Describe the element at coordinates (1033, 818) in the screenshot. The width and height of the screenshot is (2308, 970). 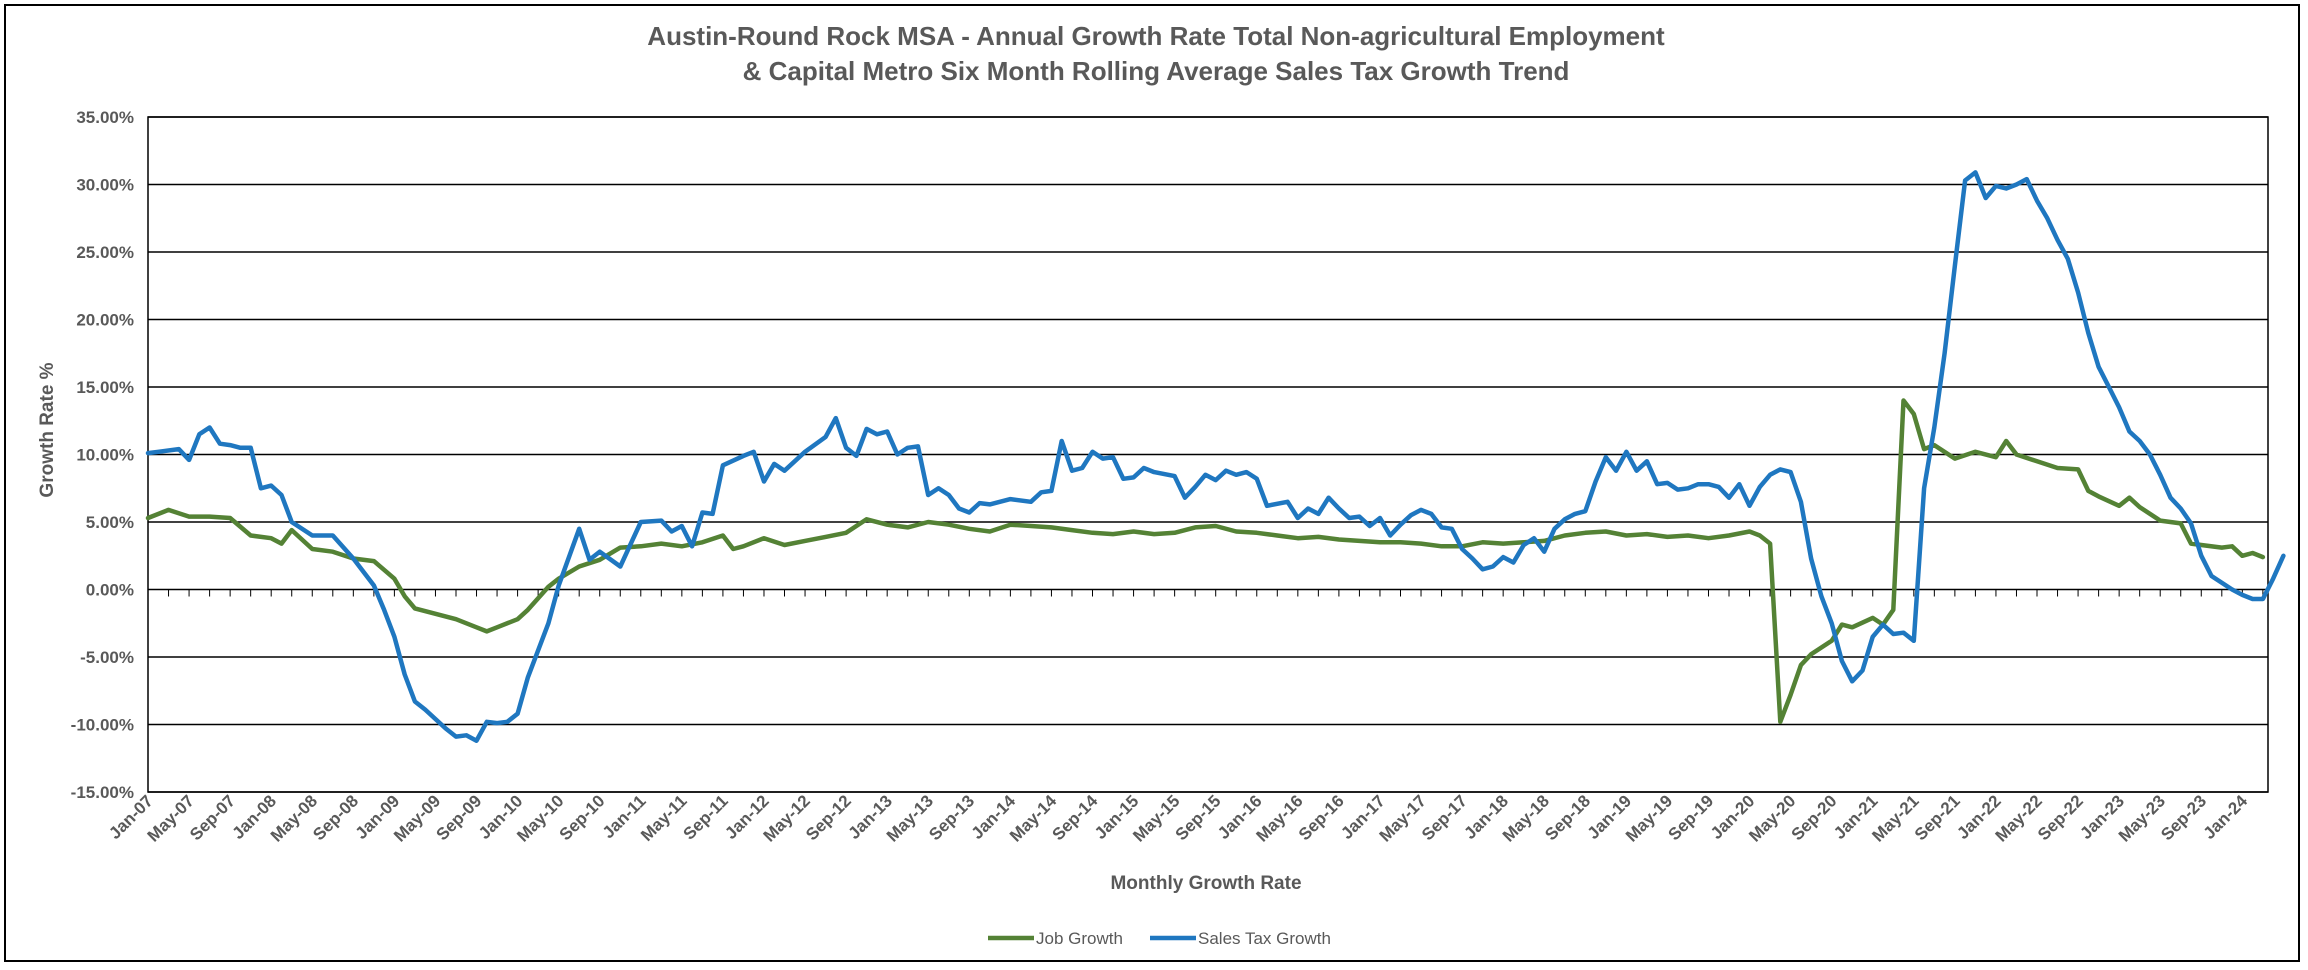
I see `x-tick-label: May-14` at that location.